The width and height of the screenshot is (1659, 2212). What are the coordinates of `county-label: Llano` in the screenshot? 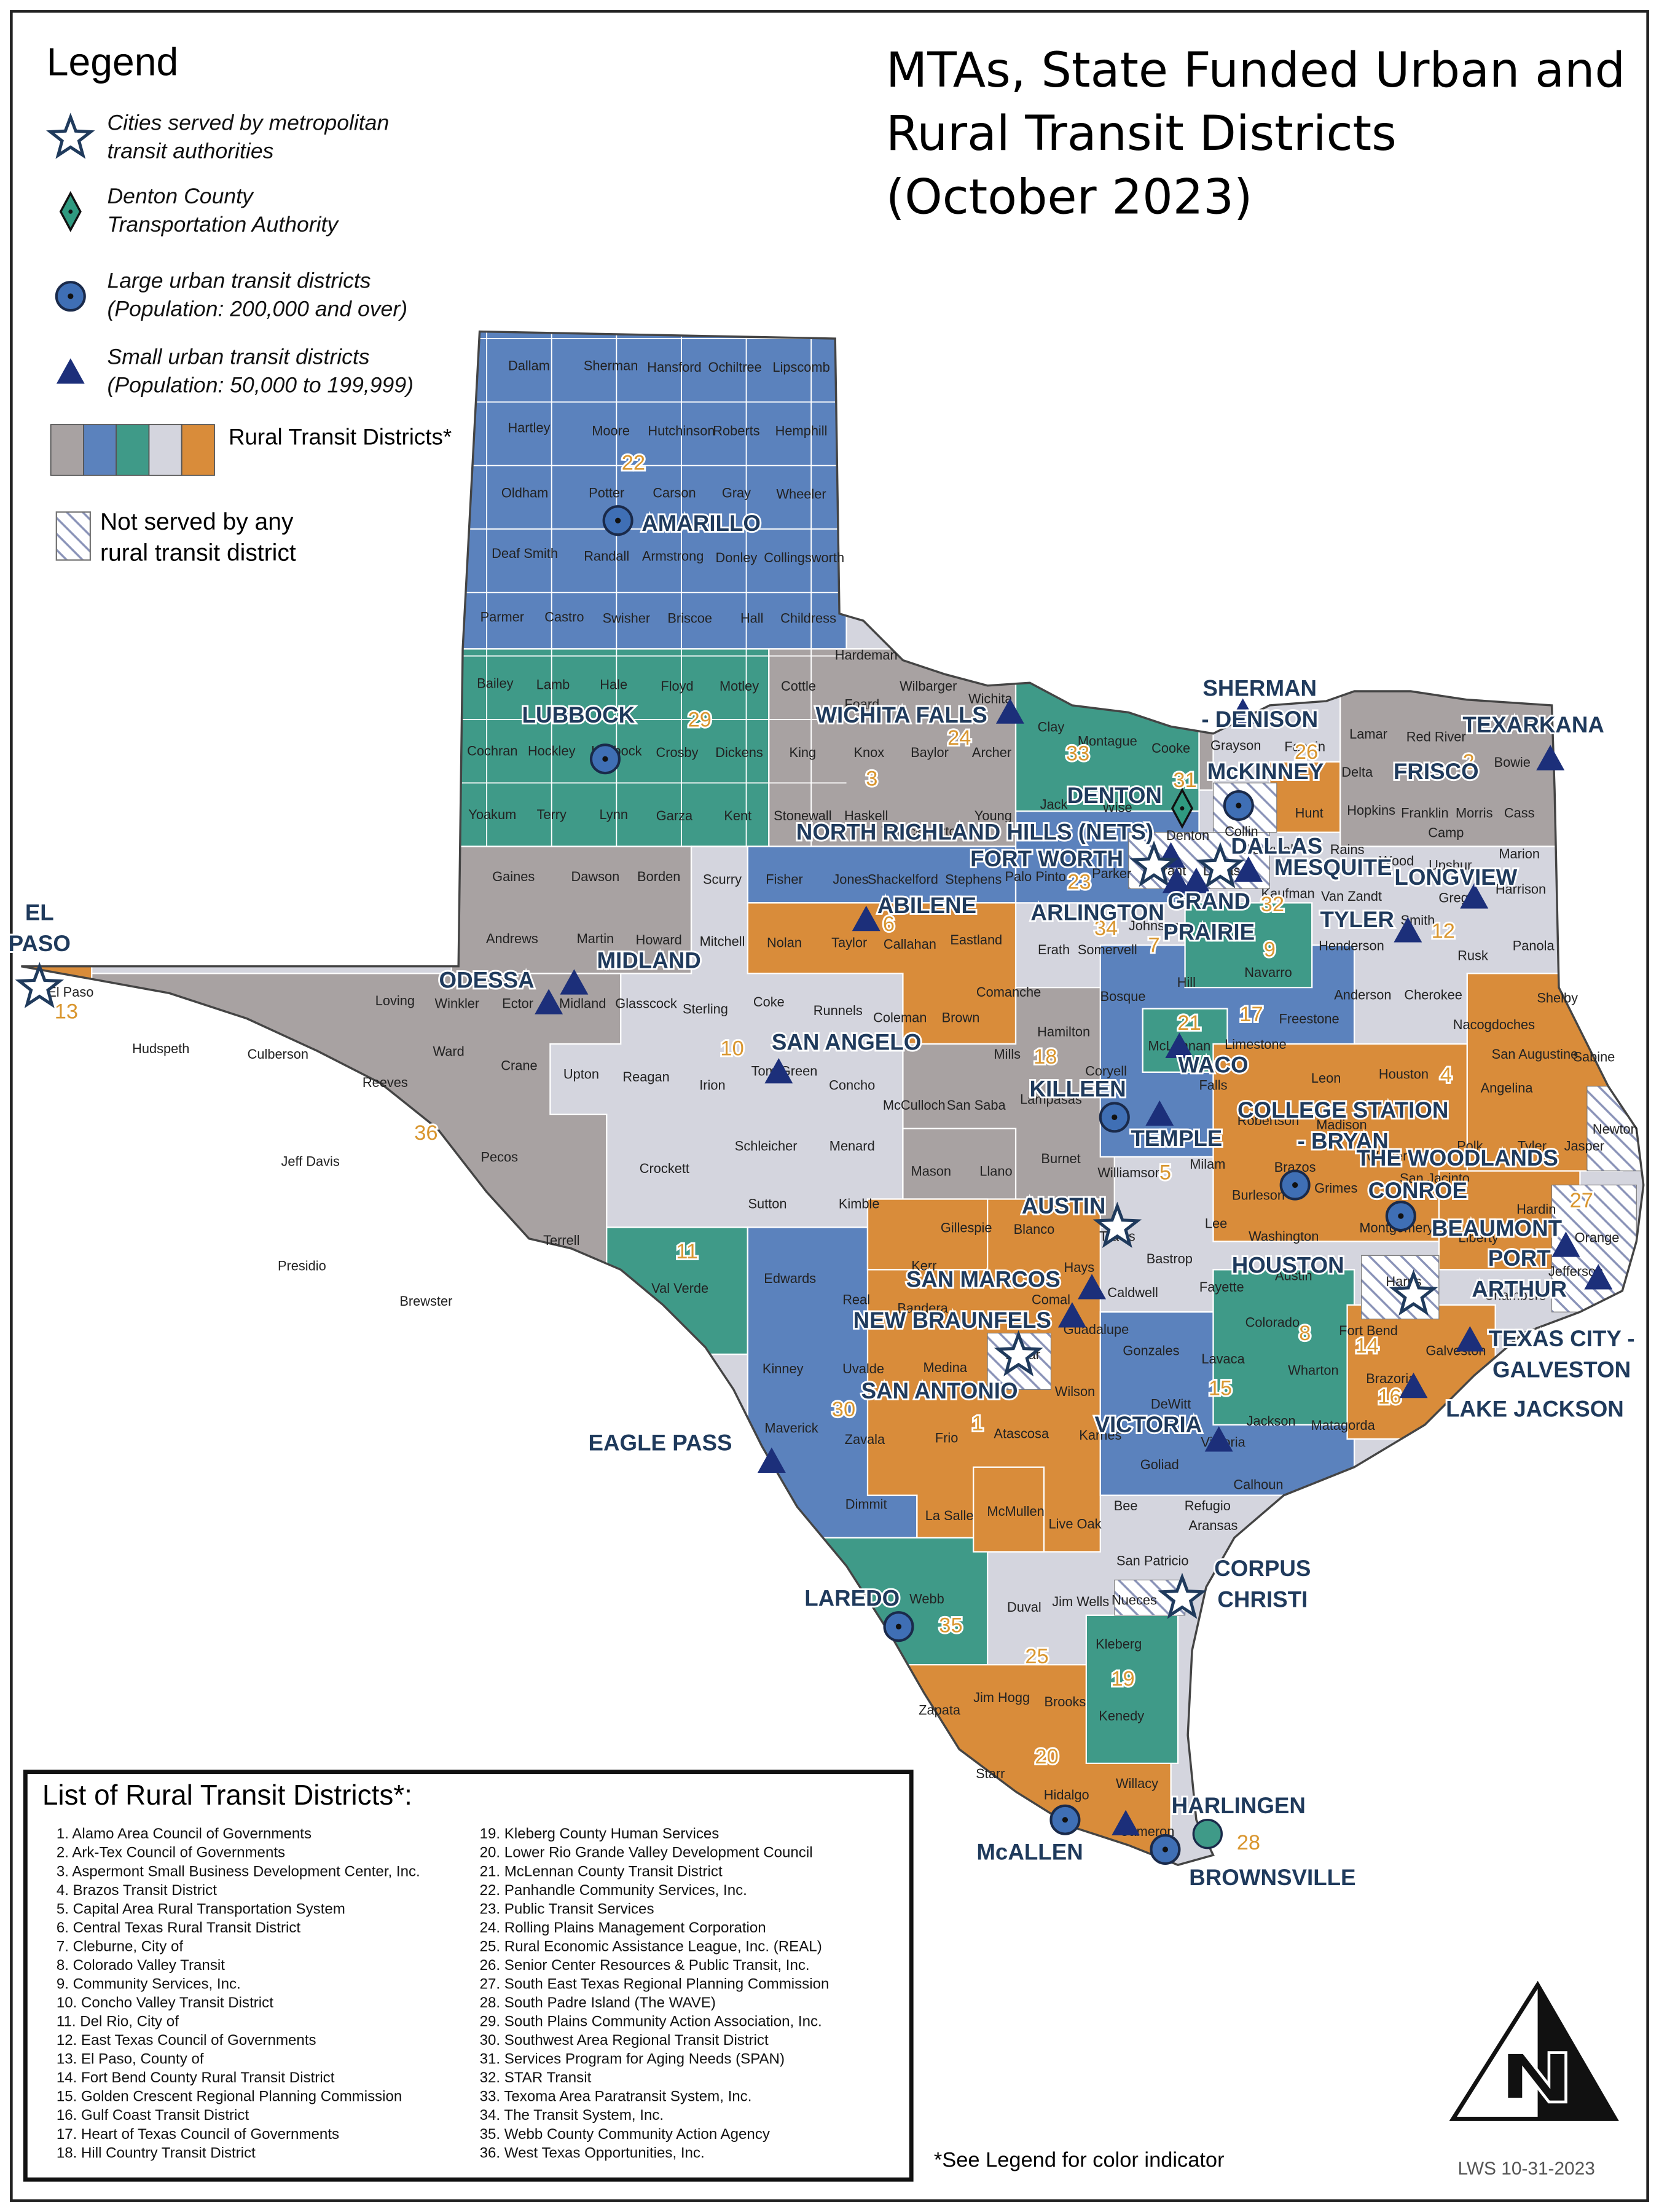 It's located at (995, 1171).